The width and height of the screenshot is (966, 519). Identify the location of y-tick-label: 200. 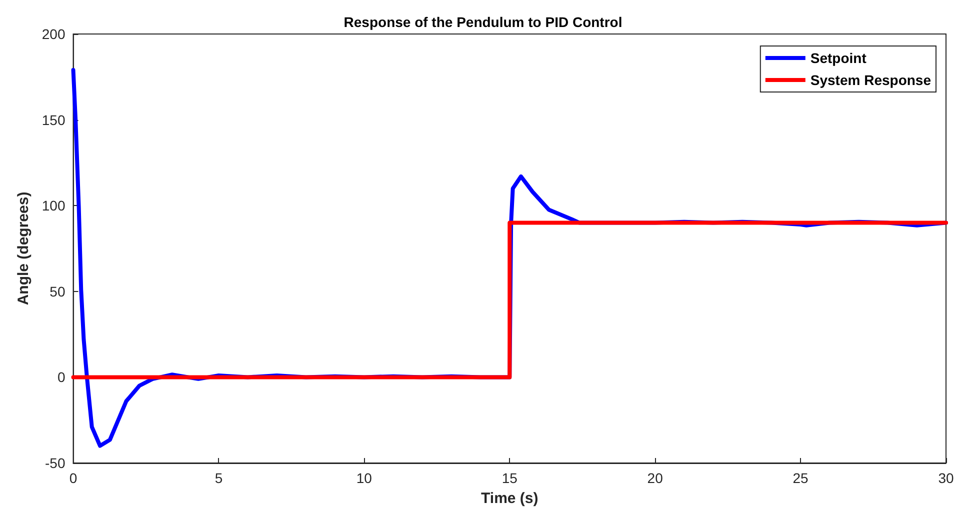
(54, 34).